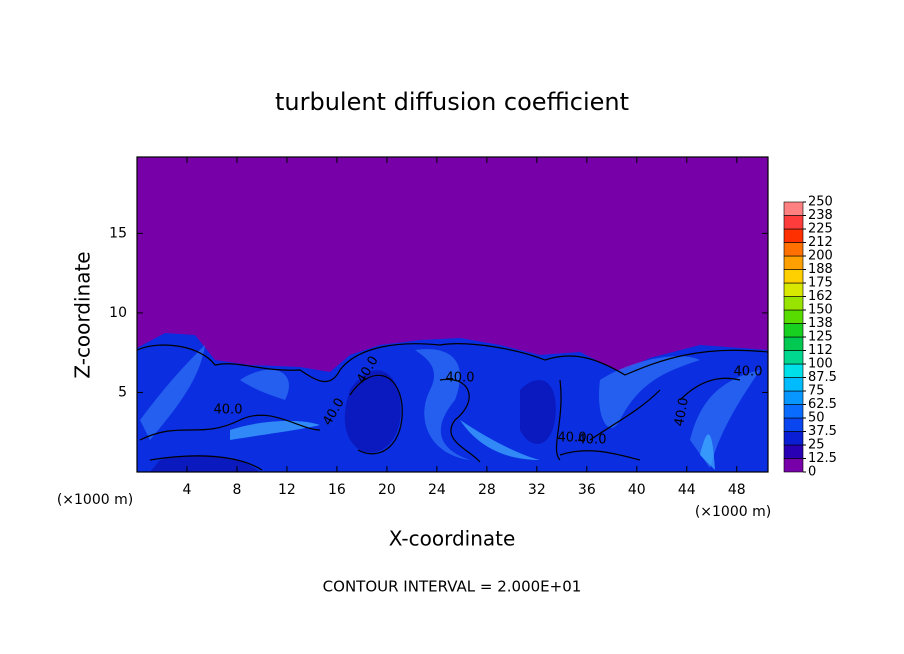 This screenshot has height=654, width=904. What do you see at coordinates (472, 445) in the screenshot?
I see `field-light` at bounding box center [472, 445].